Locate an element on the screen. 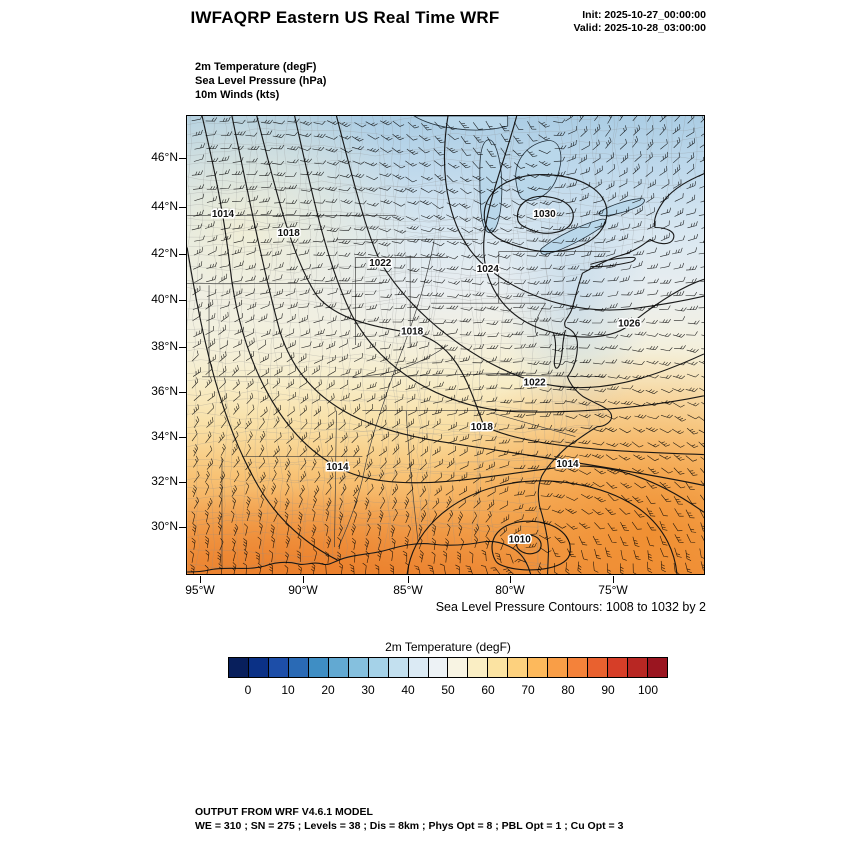 This screenshot has height=850, width=850. colorbar-tick-label: 100 is located at coordinates (648, 690).